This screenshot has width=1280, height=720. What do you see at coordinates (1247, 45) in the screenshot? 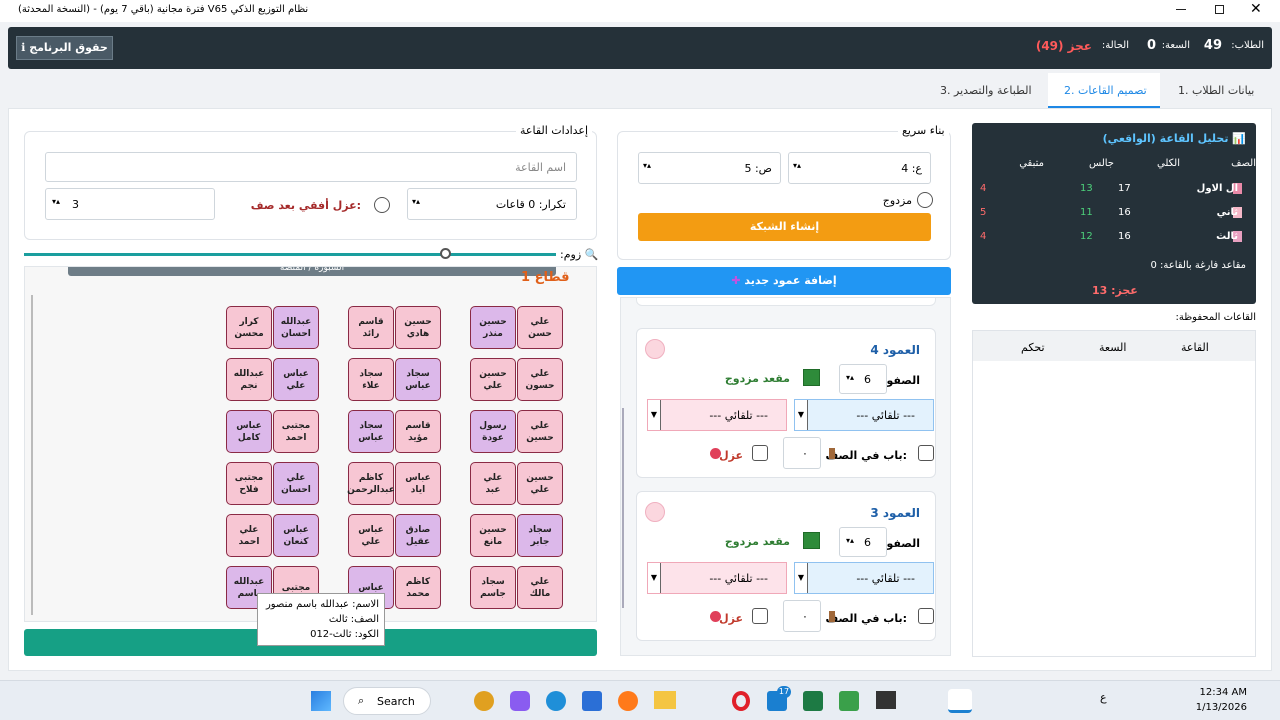
I see `students-label: الطلاب:` at bounding box center [1247, 45].